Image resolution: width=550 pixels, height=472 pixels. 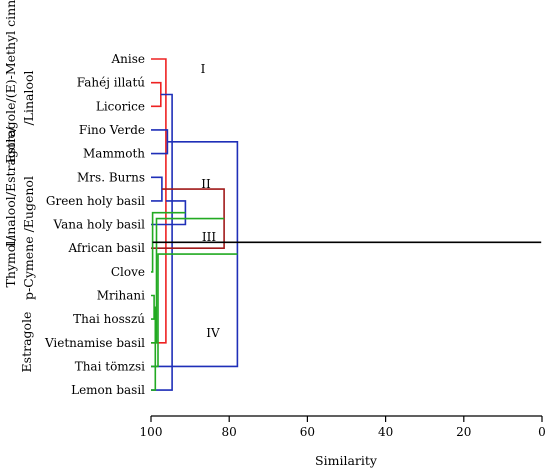 What do you see at coordinates (109, 319) in the screenshot?
I see `leaf-label: Thai hosszú` at bounding box center [109, 319].